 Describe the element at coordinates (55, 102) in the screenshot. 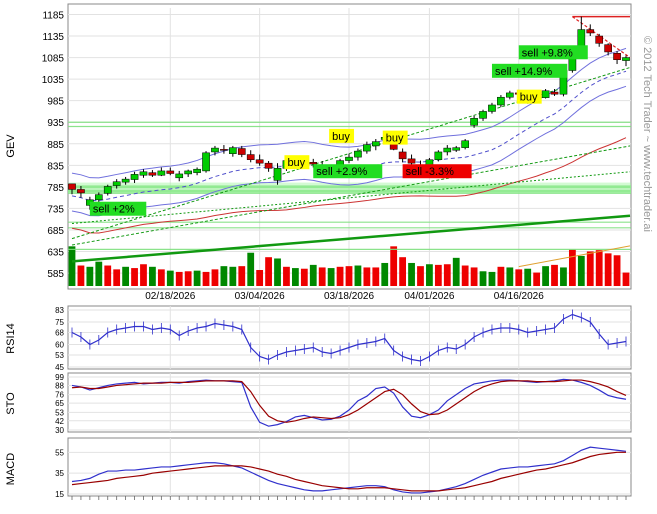

I see `price-ytick-label: 985` at that location.